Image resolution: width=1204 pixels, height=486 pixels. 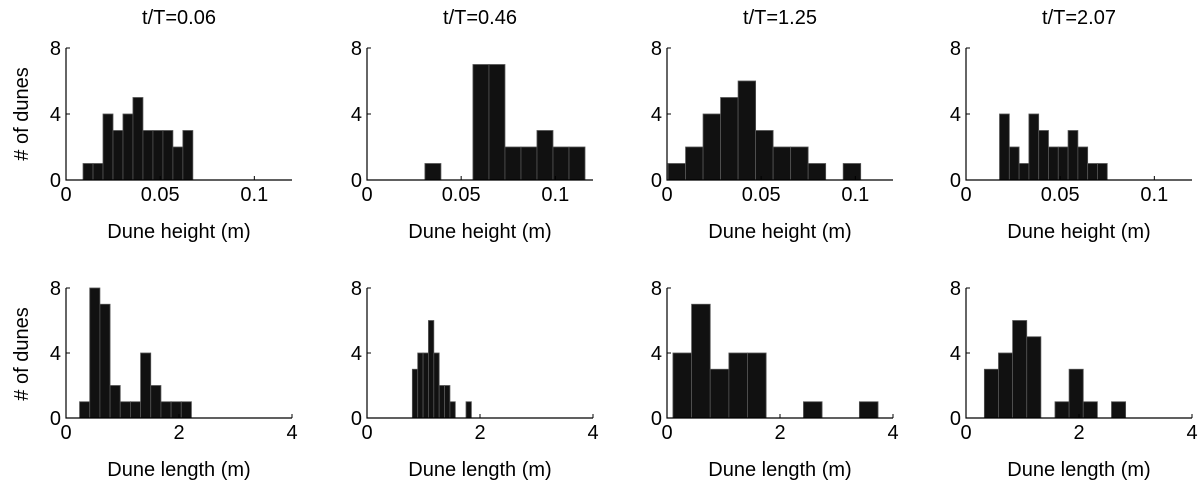 I want to click on panel-title: t/T=0.46, so click(x=480, y=18).